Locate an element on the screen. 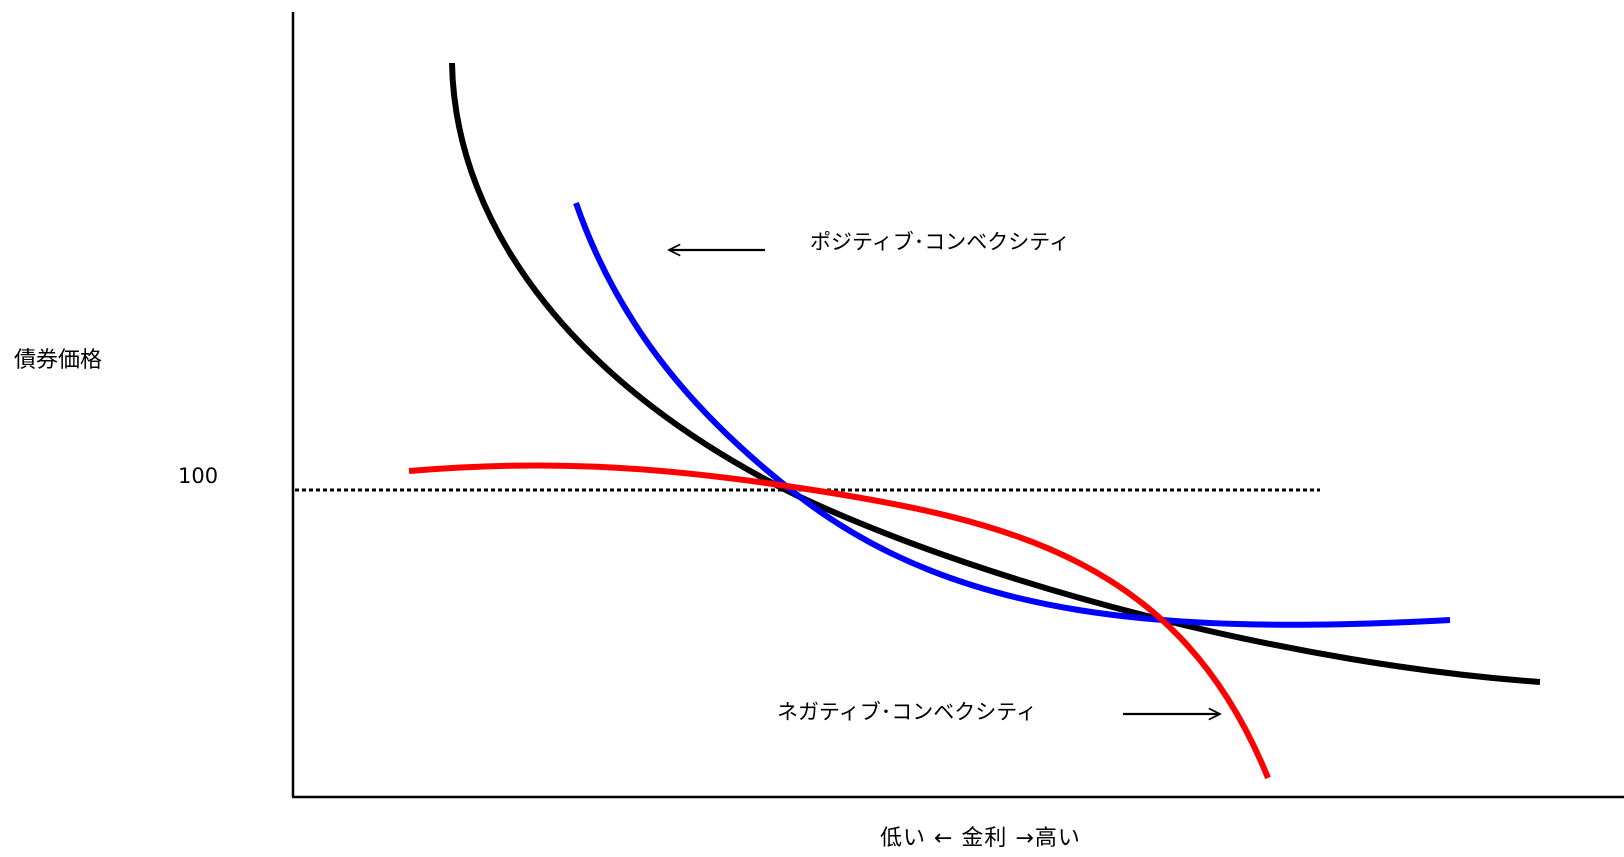  negative-convexity-label: ネガティブ･コンベクシティ is located at coordinates (907, 712).